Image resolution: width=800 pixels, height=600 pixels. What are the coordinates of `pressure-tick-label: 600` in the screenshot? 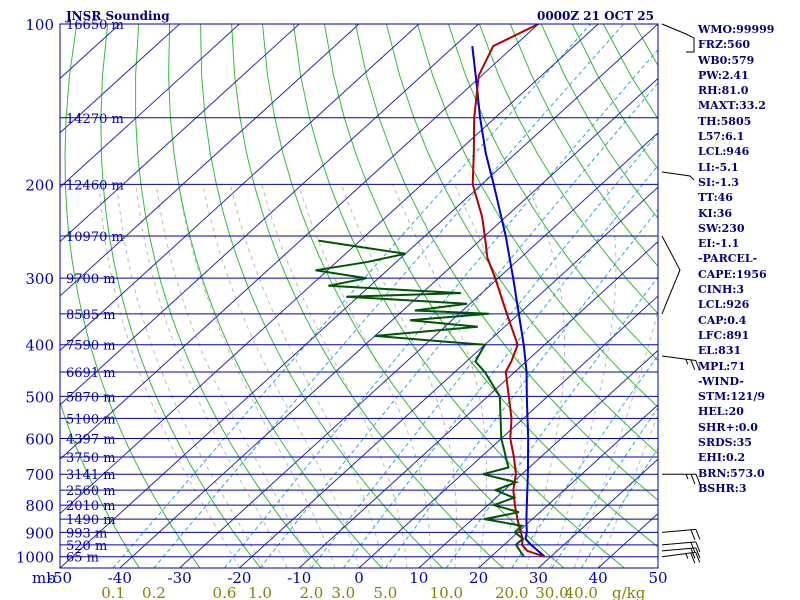 It's located at (39, 440).